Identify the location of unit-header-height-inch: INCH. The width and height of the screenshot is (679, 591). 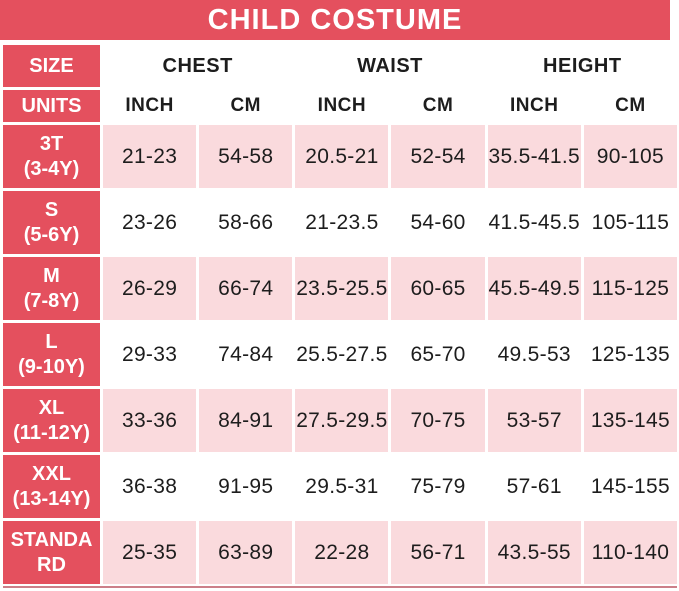
(534, 106).